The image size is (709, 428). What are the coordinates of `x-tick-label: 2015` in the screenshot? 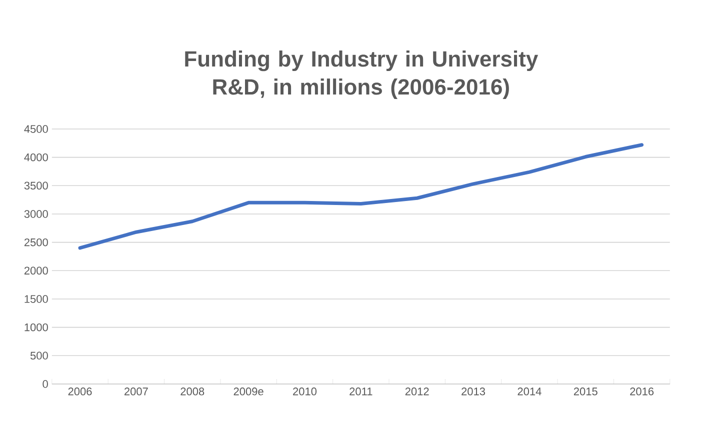 It's located at (586, 392).